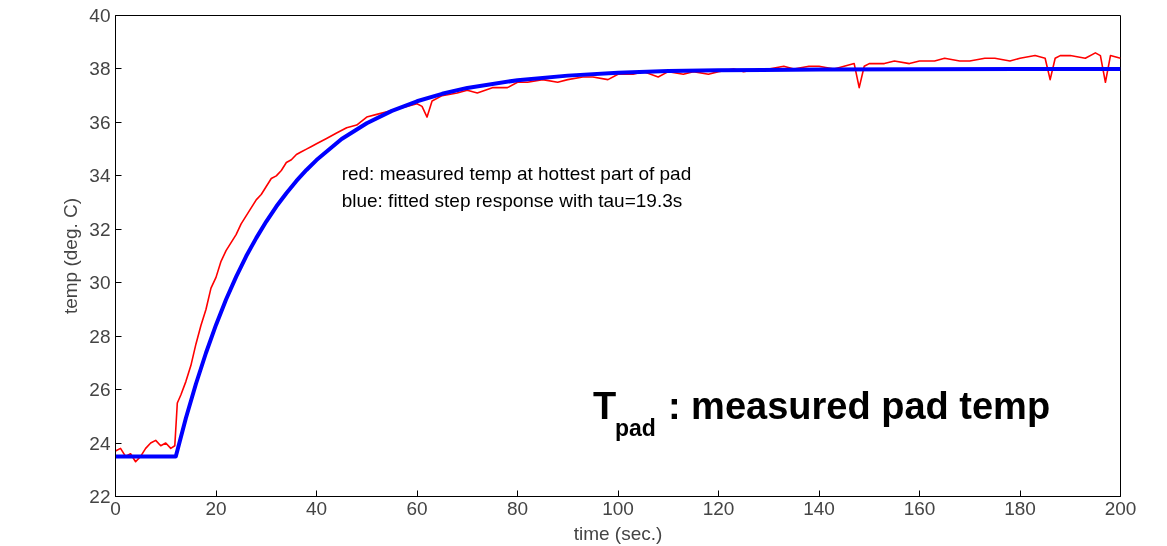 The width and height of the screenshot is (1167, 546). I want to click on x-tick-label: 140, so click(819, 508).